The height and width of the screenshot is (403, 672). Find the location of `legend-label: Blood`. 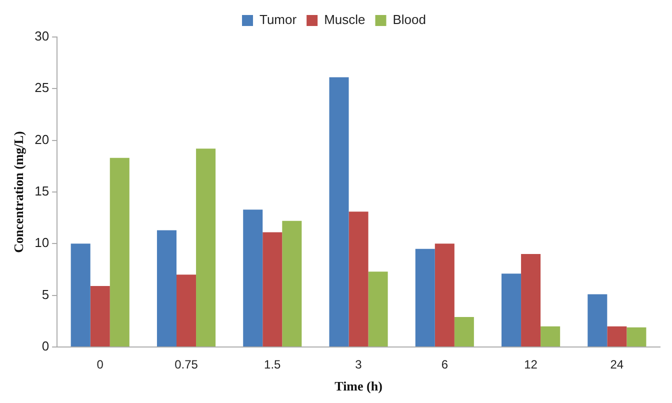

legend-label: Blood is located at coordinates (409, 20).